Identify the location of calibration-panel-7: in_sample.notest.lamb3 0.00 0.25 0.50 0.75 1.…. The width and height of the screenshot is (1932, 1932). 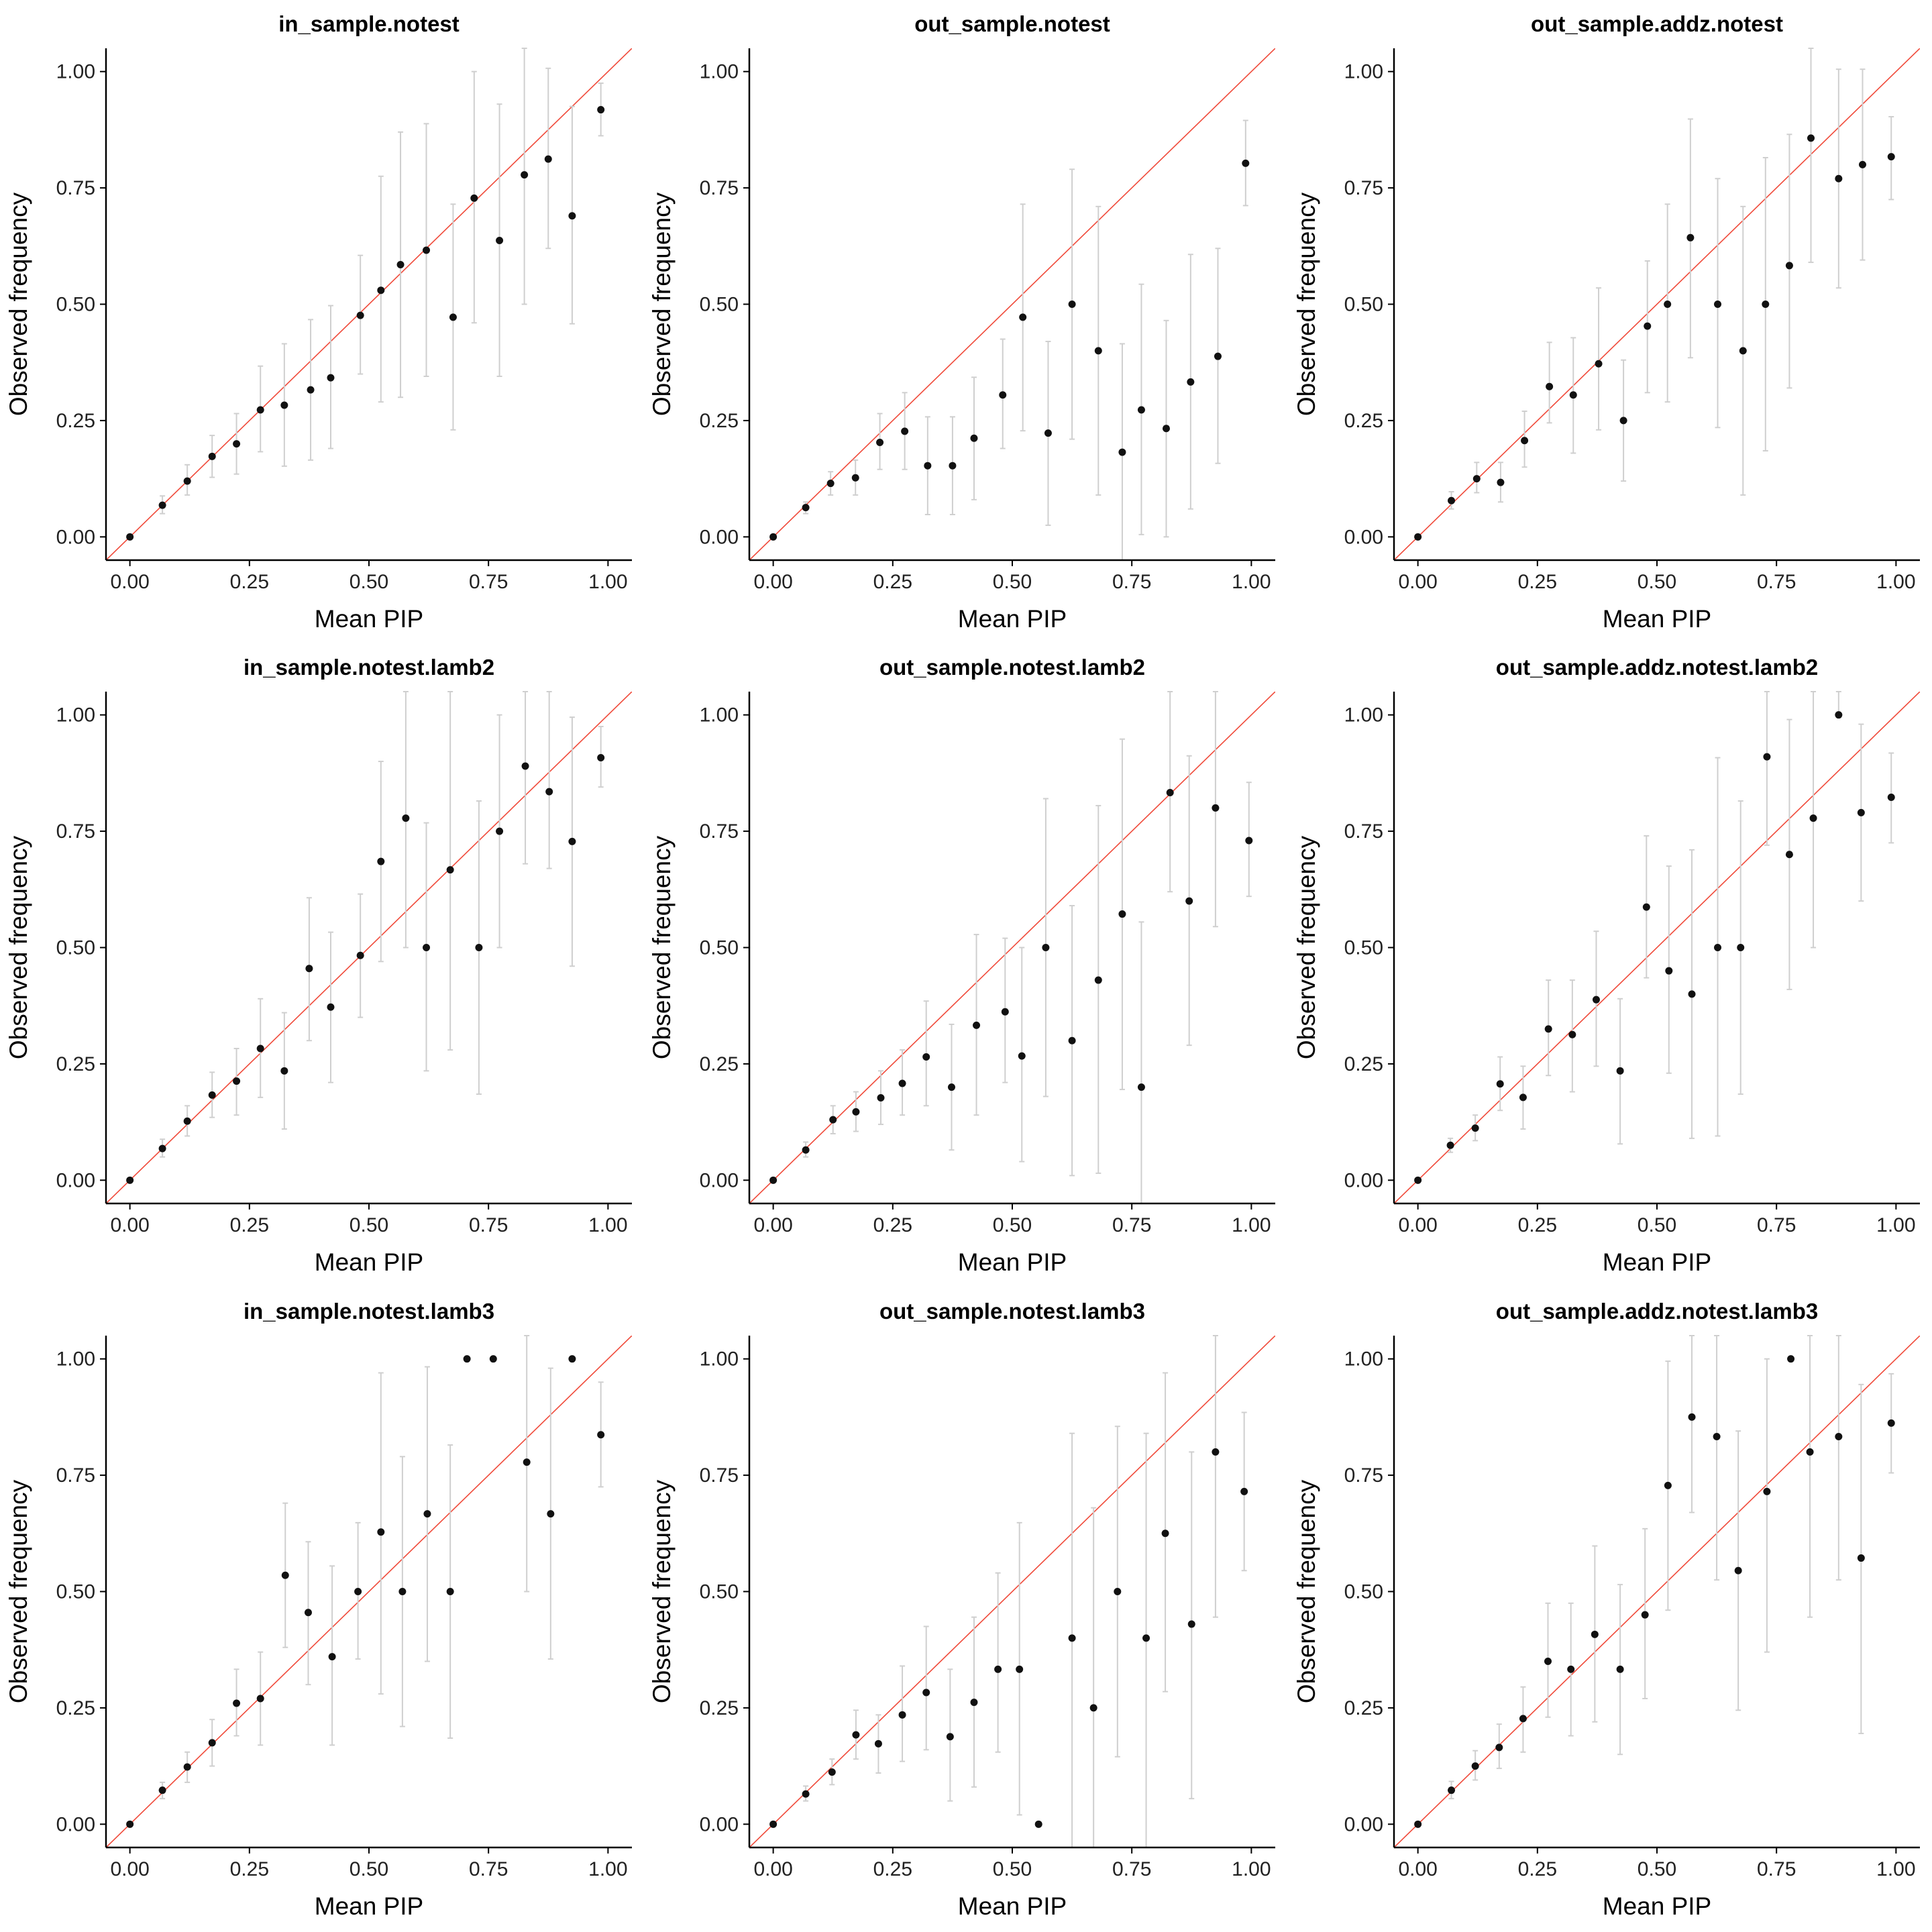
(318, 1609).